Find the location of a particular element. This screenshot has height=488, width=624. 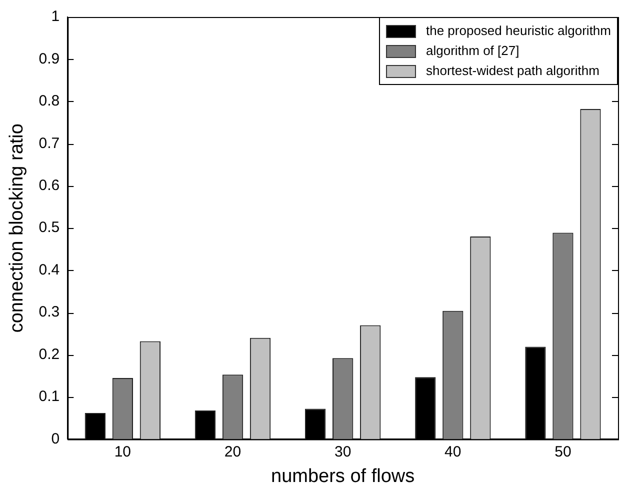

x-tick-label: 10 is located at coordinates (123, 451).